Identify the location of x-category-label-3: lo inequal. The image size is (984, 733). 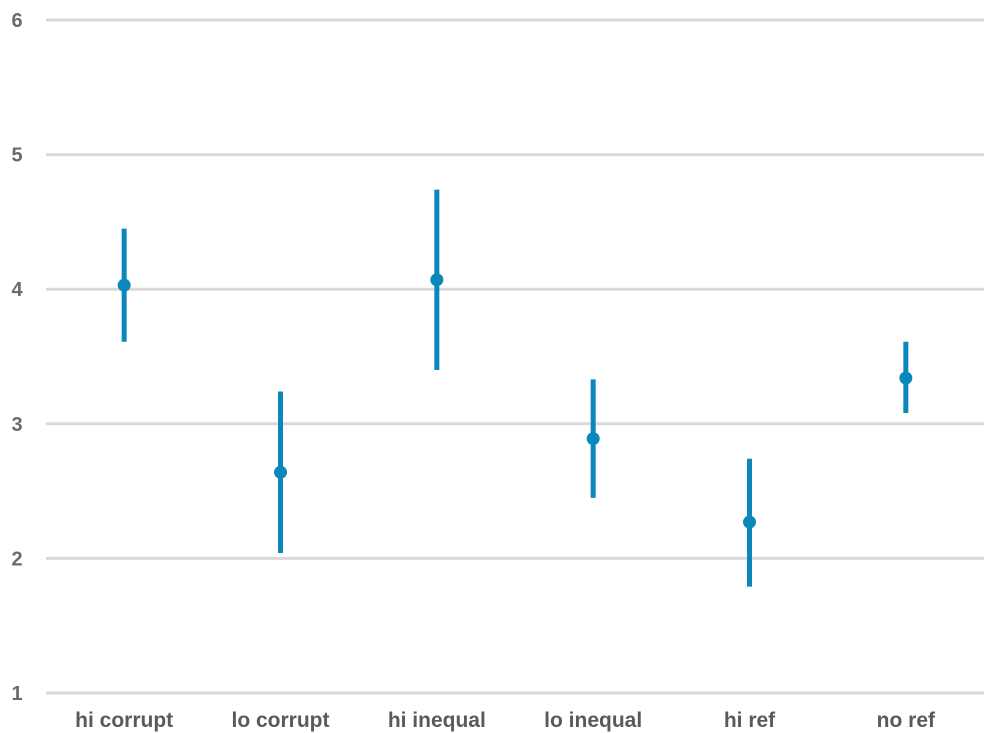
(593, 720).